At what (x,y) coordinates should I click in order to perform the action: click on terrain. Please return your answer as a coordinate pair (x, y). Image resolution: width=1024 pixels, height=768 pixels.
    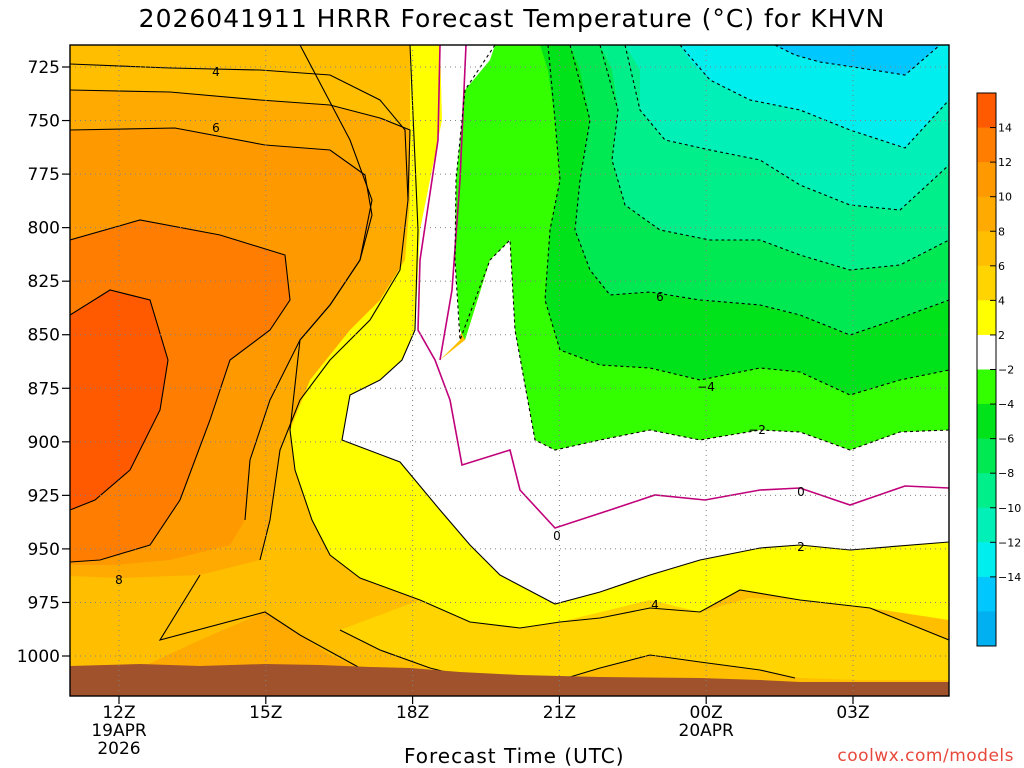
    Looking at the image, I should click on (509, 680).